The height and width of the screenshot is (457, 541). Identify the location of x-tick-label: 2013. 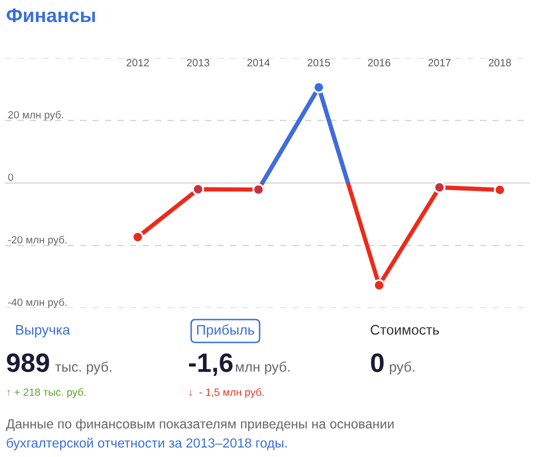
(198, 62).